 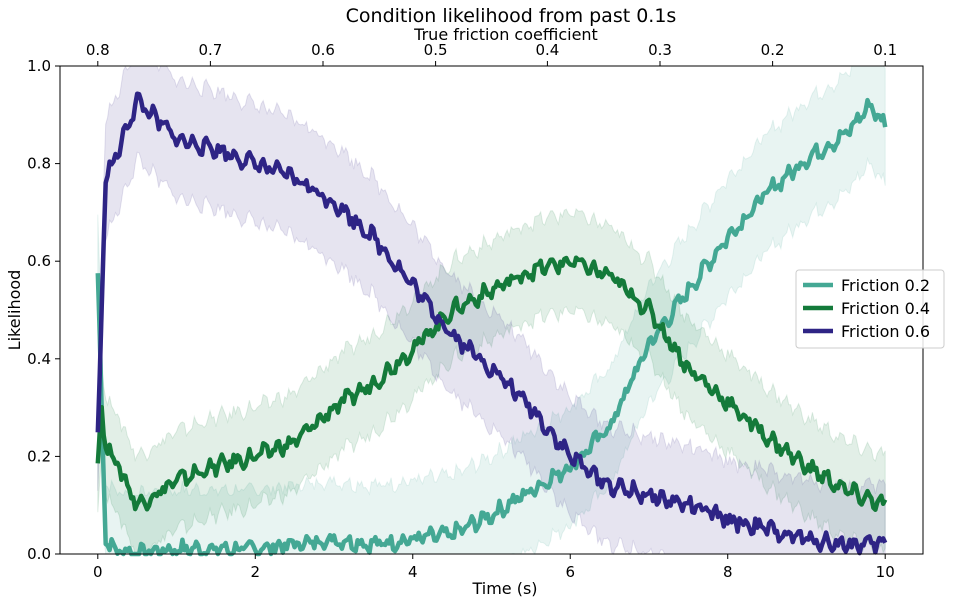 I want to click on top-axis-title: True friction coefficient, so click(x=505, y=34).